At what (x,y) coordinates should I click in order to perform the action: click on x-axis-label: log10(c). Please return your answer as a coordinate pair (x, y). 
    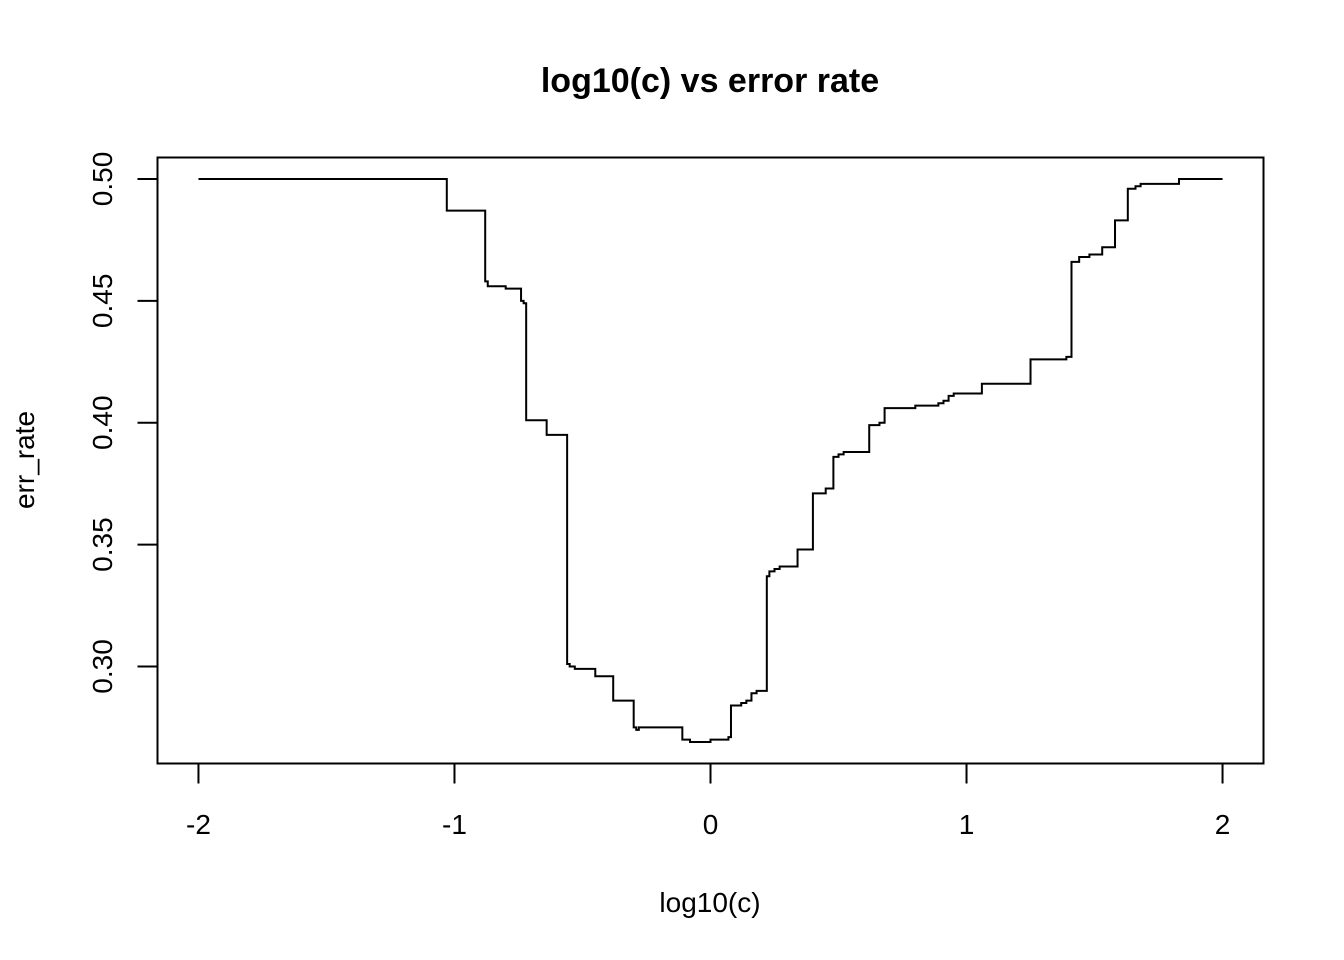
    Looking at the image, I should click on (709, 902).